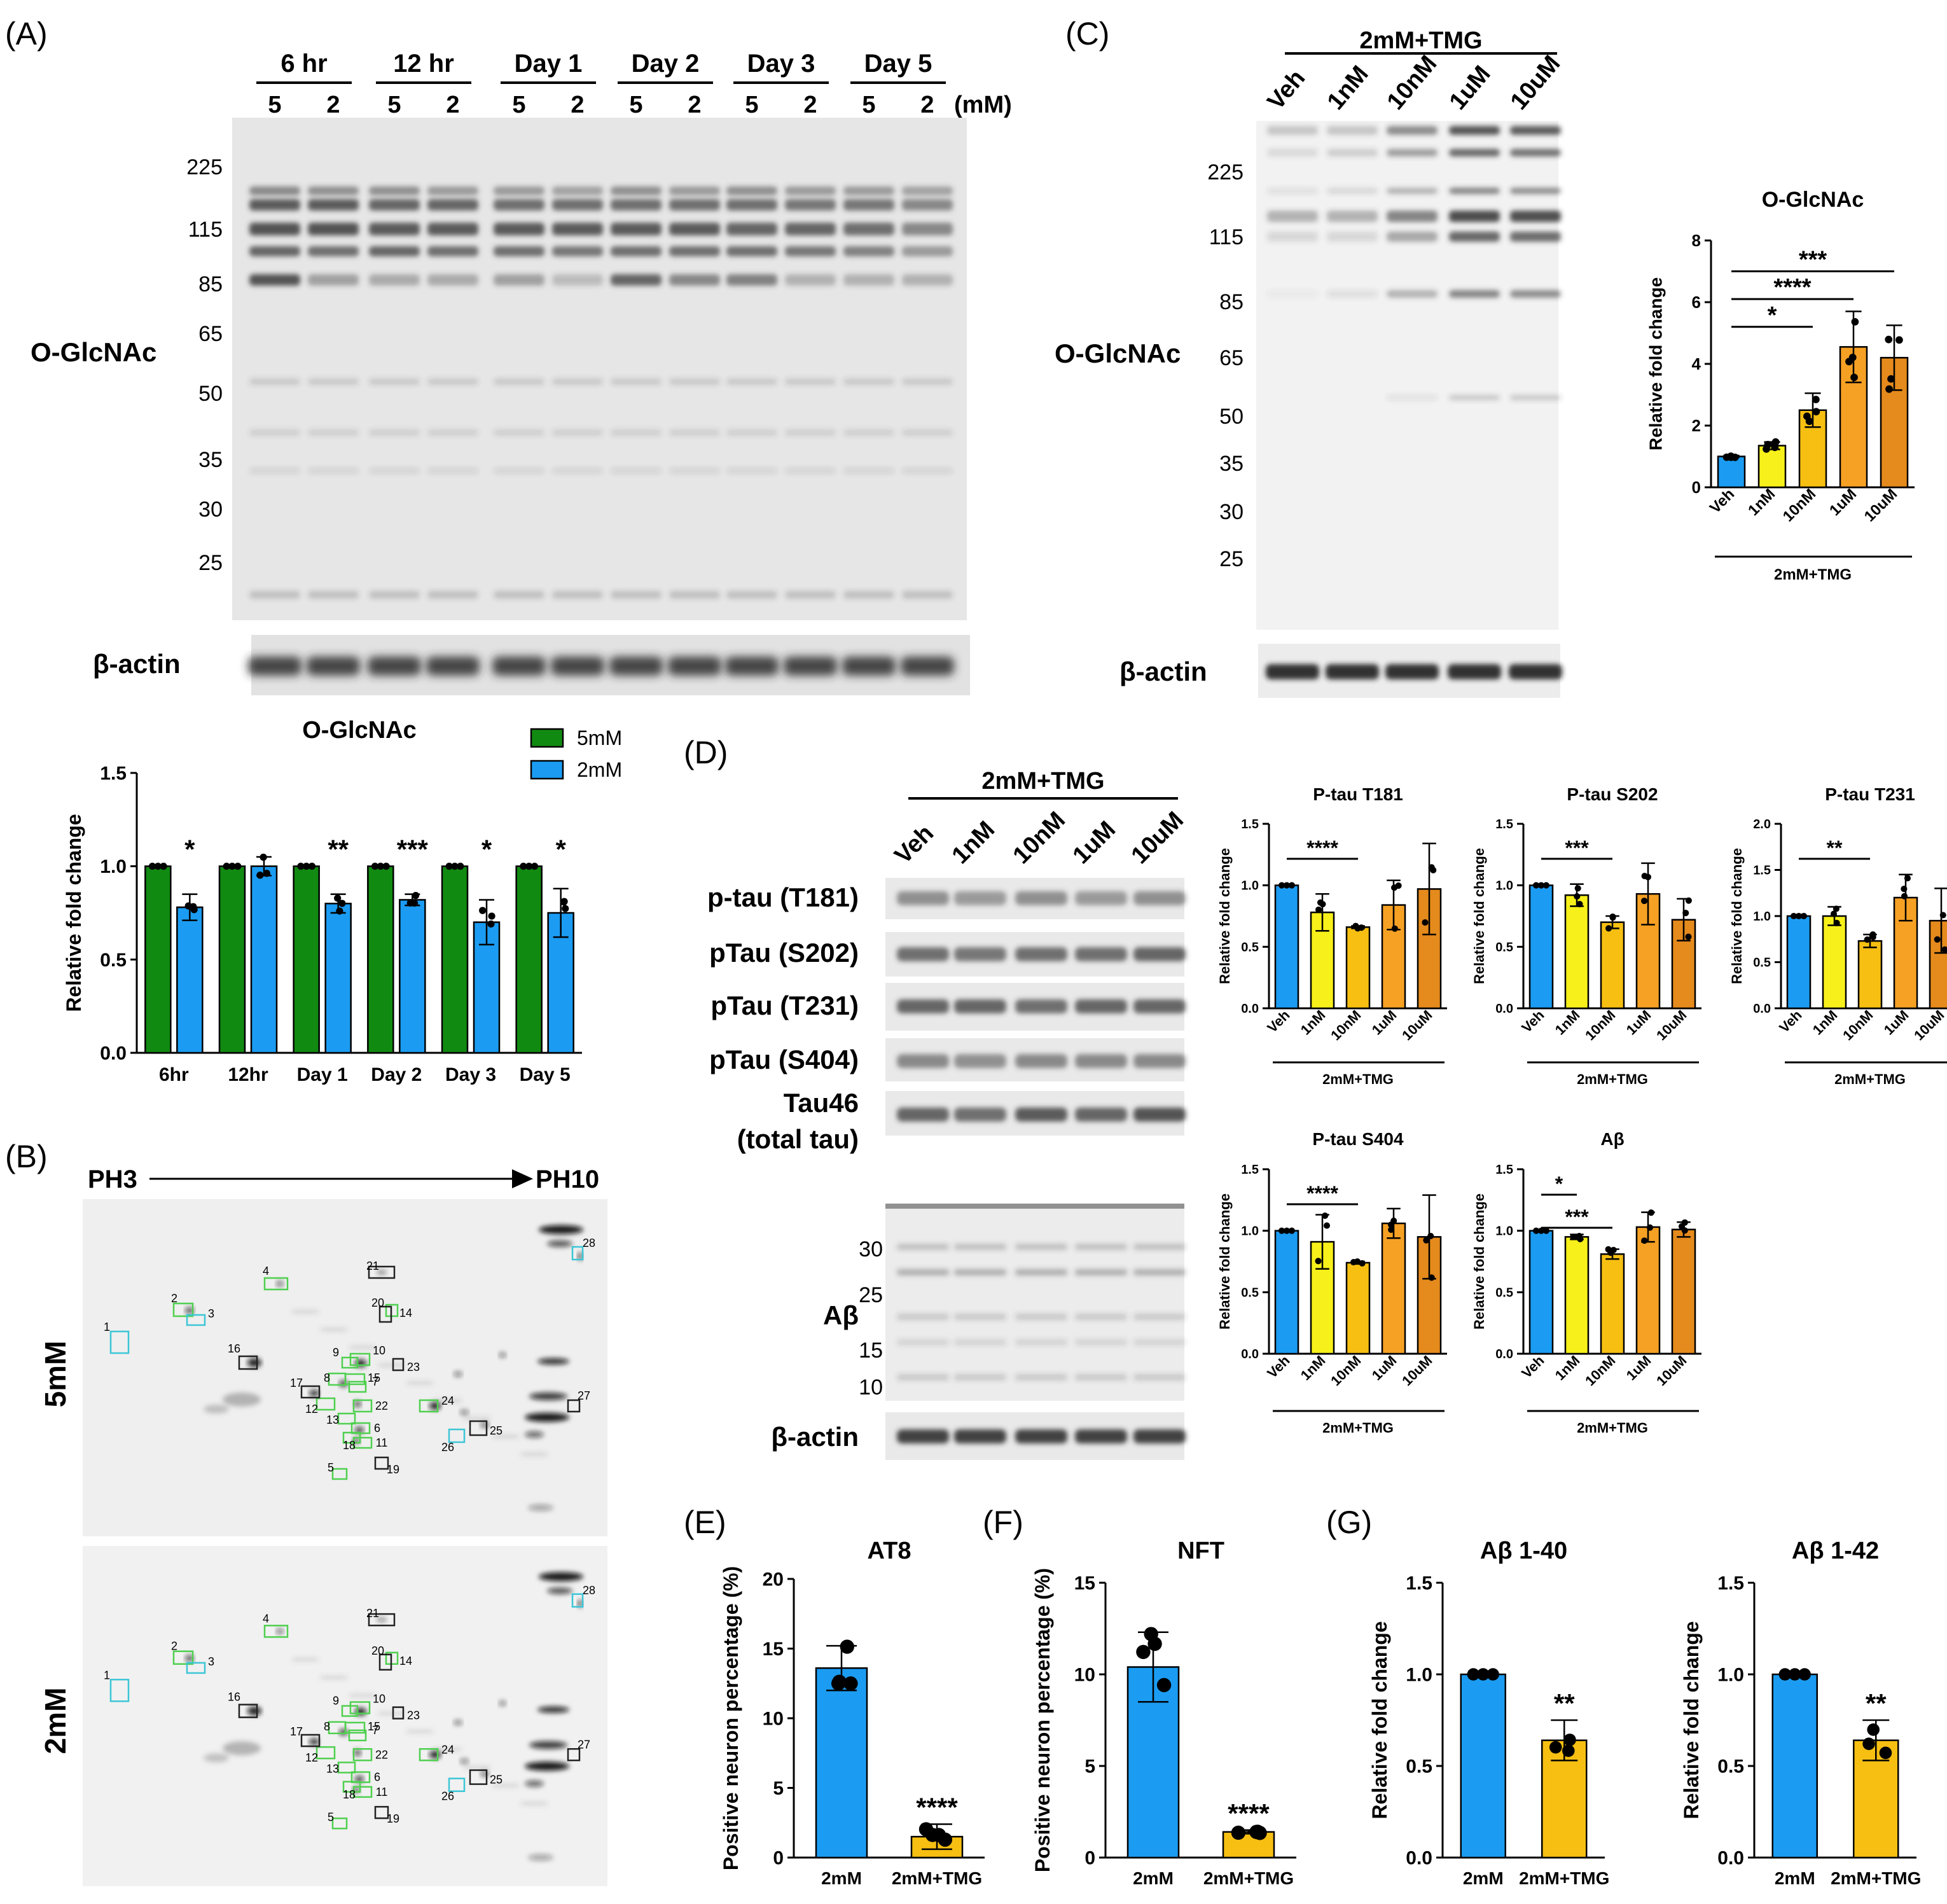 Image resolution: width=1947 pixels, height=1904 pixels. Describe the element at coordinates (1638, 1023) in the screenshot. I see `x-tick-label: 1uM` at that location.